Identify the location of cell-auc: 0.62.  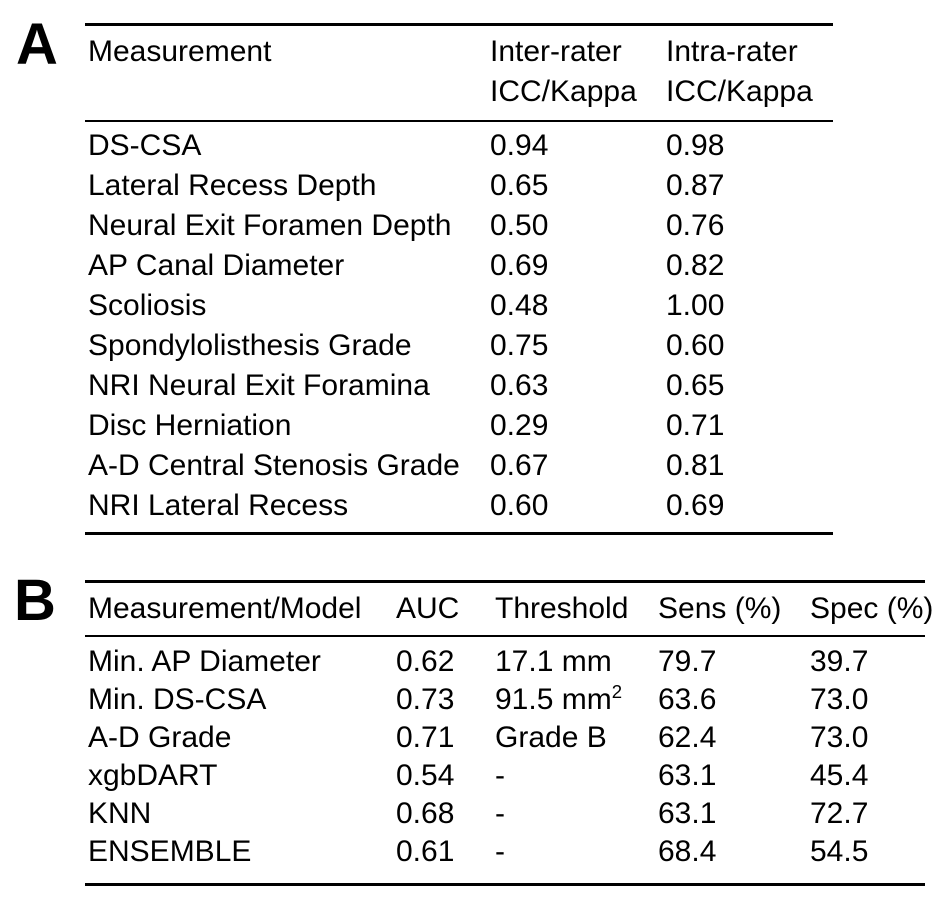
(425, 661).